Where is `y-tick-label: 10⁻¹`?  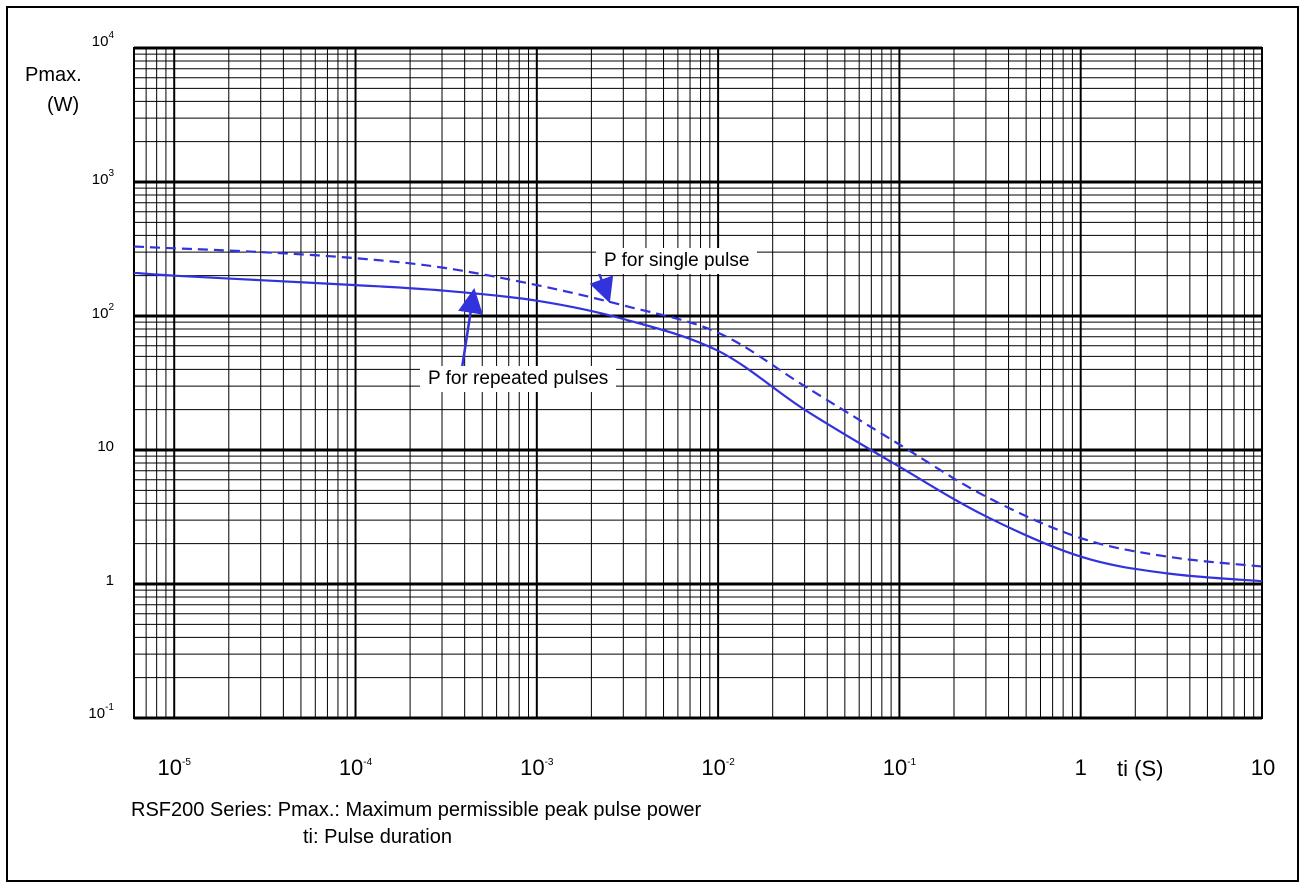
y-tick-label: 10⁻¹ is located at coordinates (101, 712).